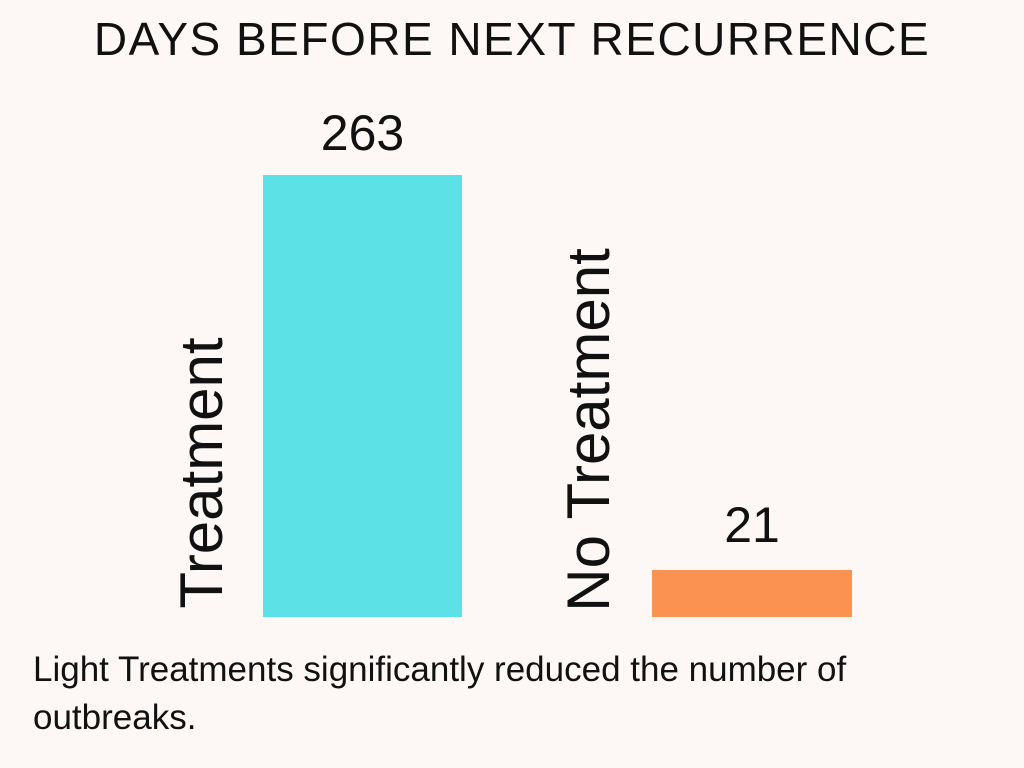 This screenshot has height=768, width=1024. What do you see at coordinates (362, 133) in the screenshot?
I see `bar-value-treatment: 263` at bounding box center [362, 133].